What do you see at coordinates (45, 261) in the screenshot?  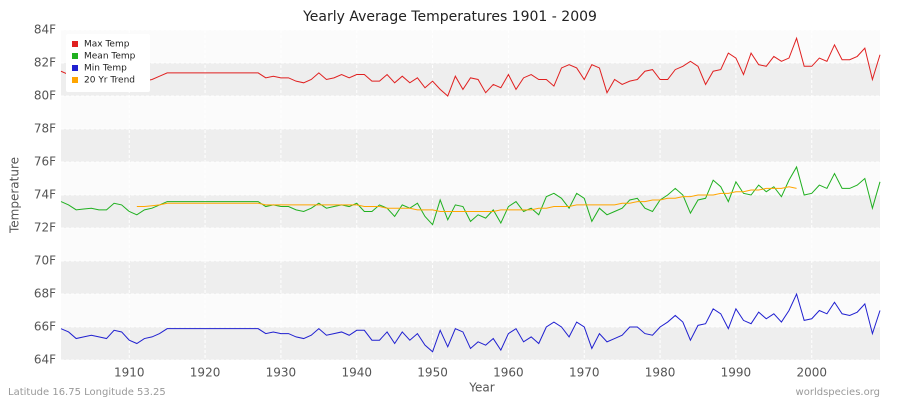 I see `y-tick-label: 70F` at bounding box center [45, 261].